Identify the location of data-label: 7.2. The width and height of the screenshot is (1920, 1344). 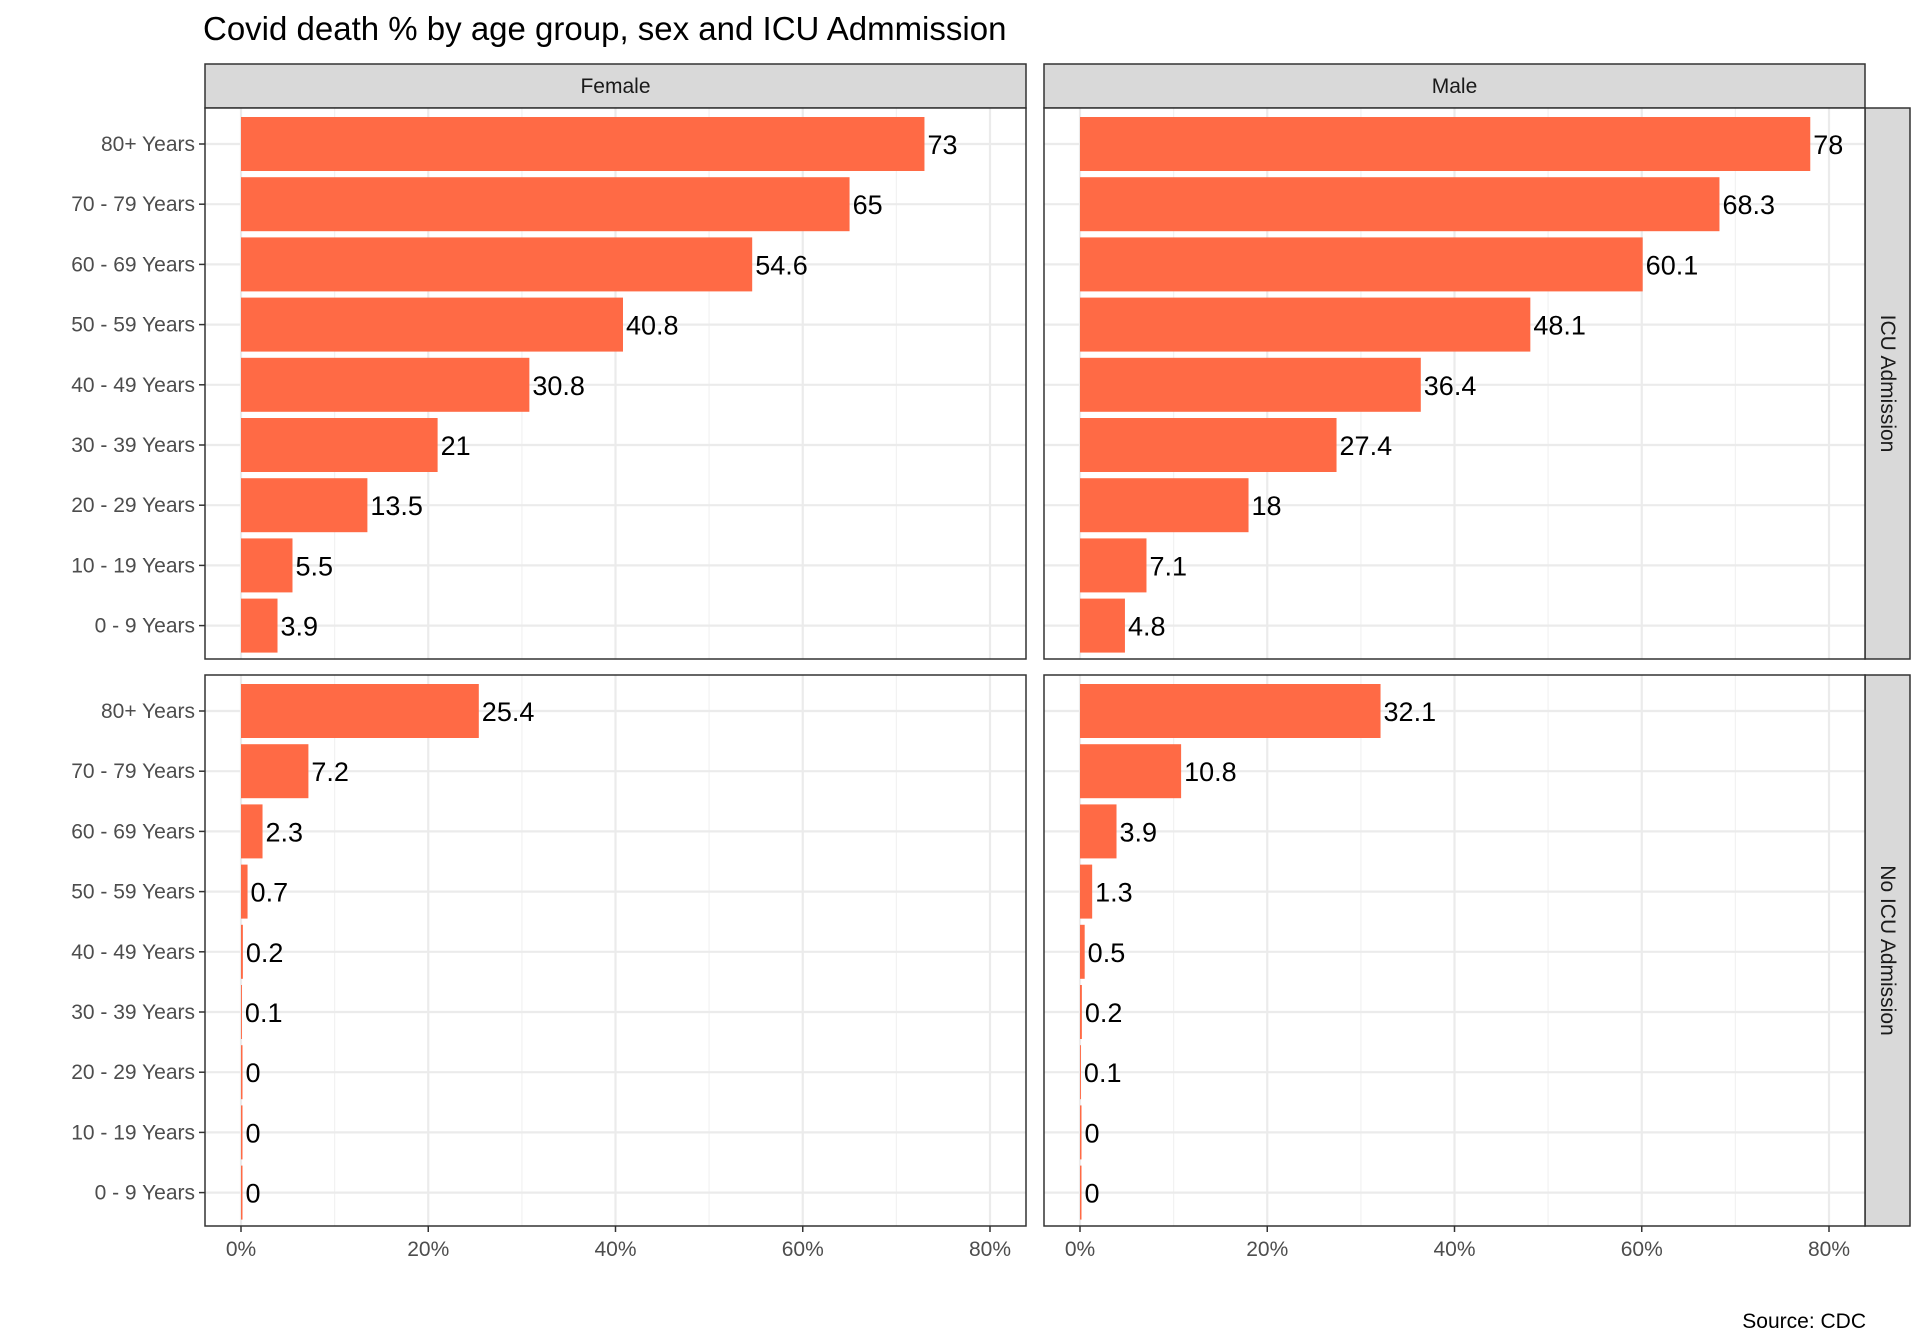
(330, 772).